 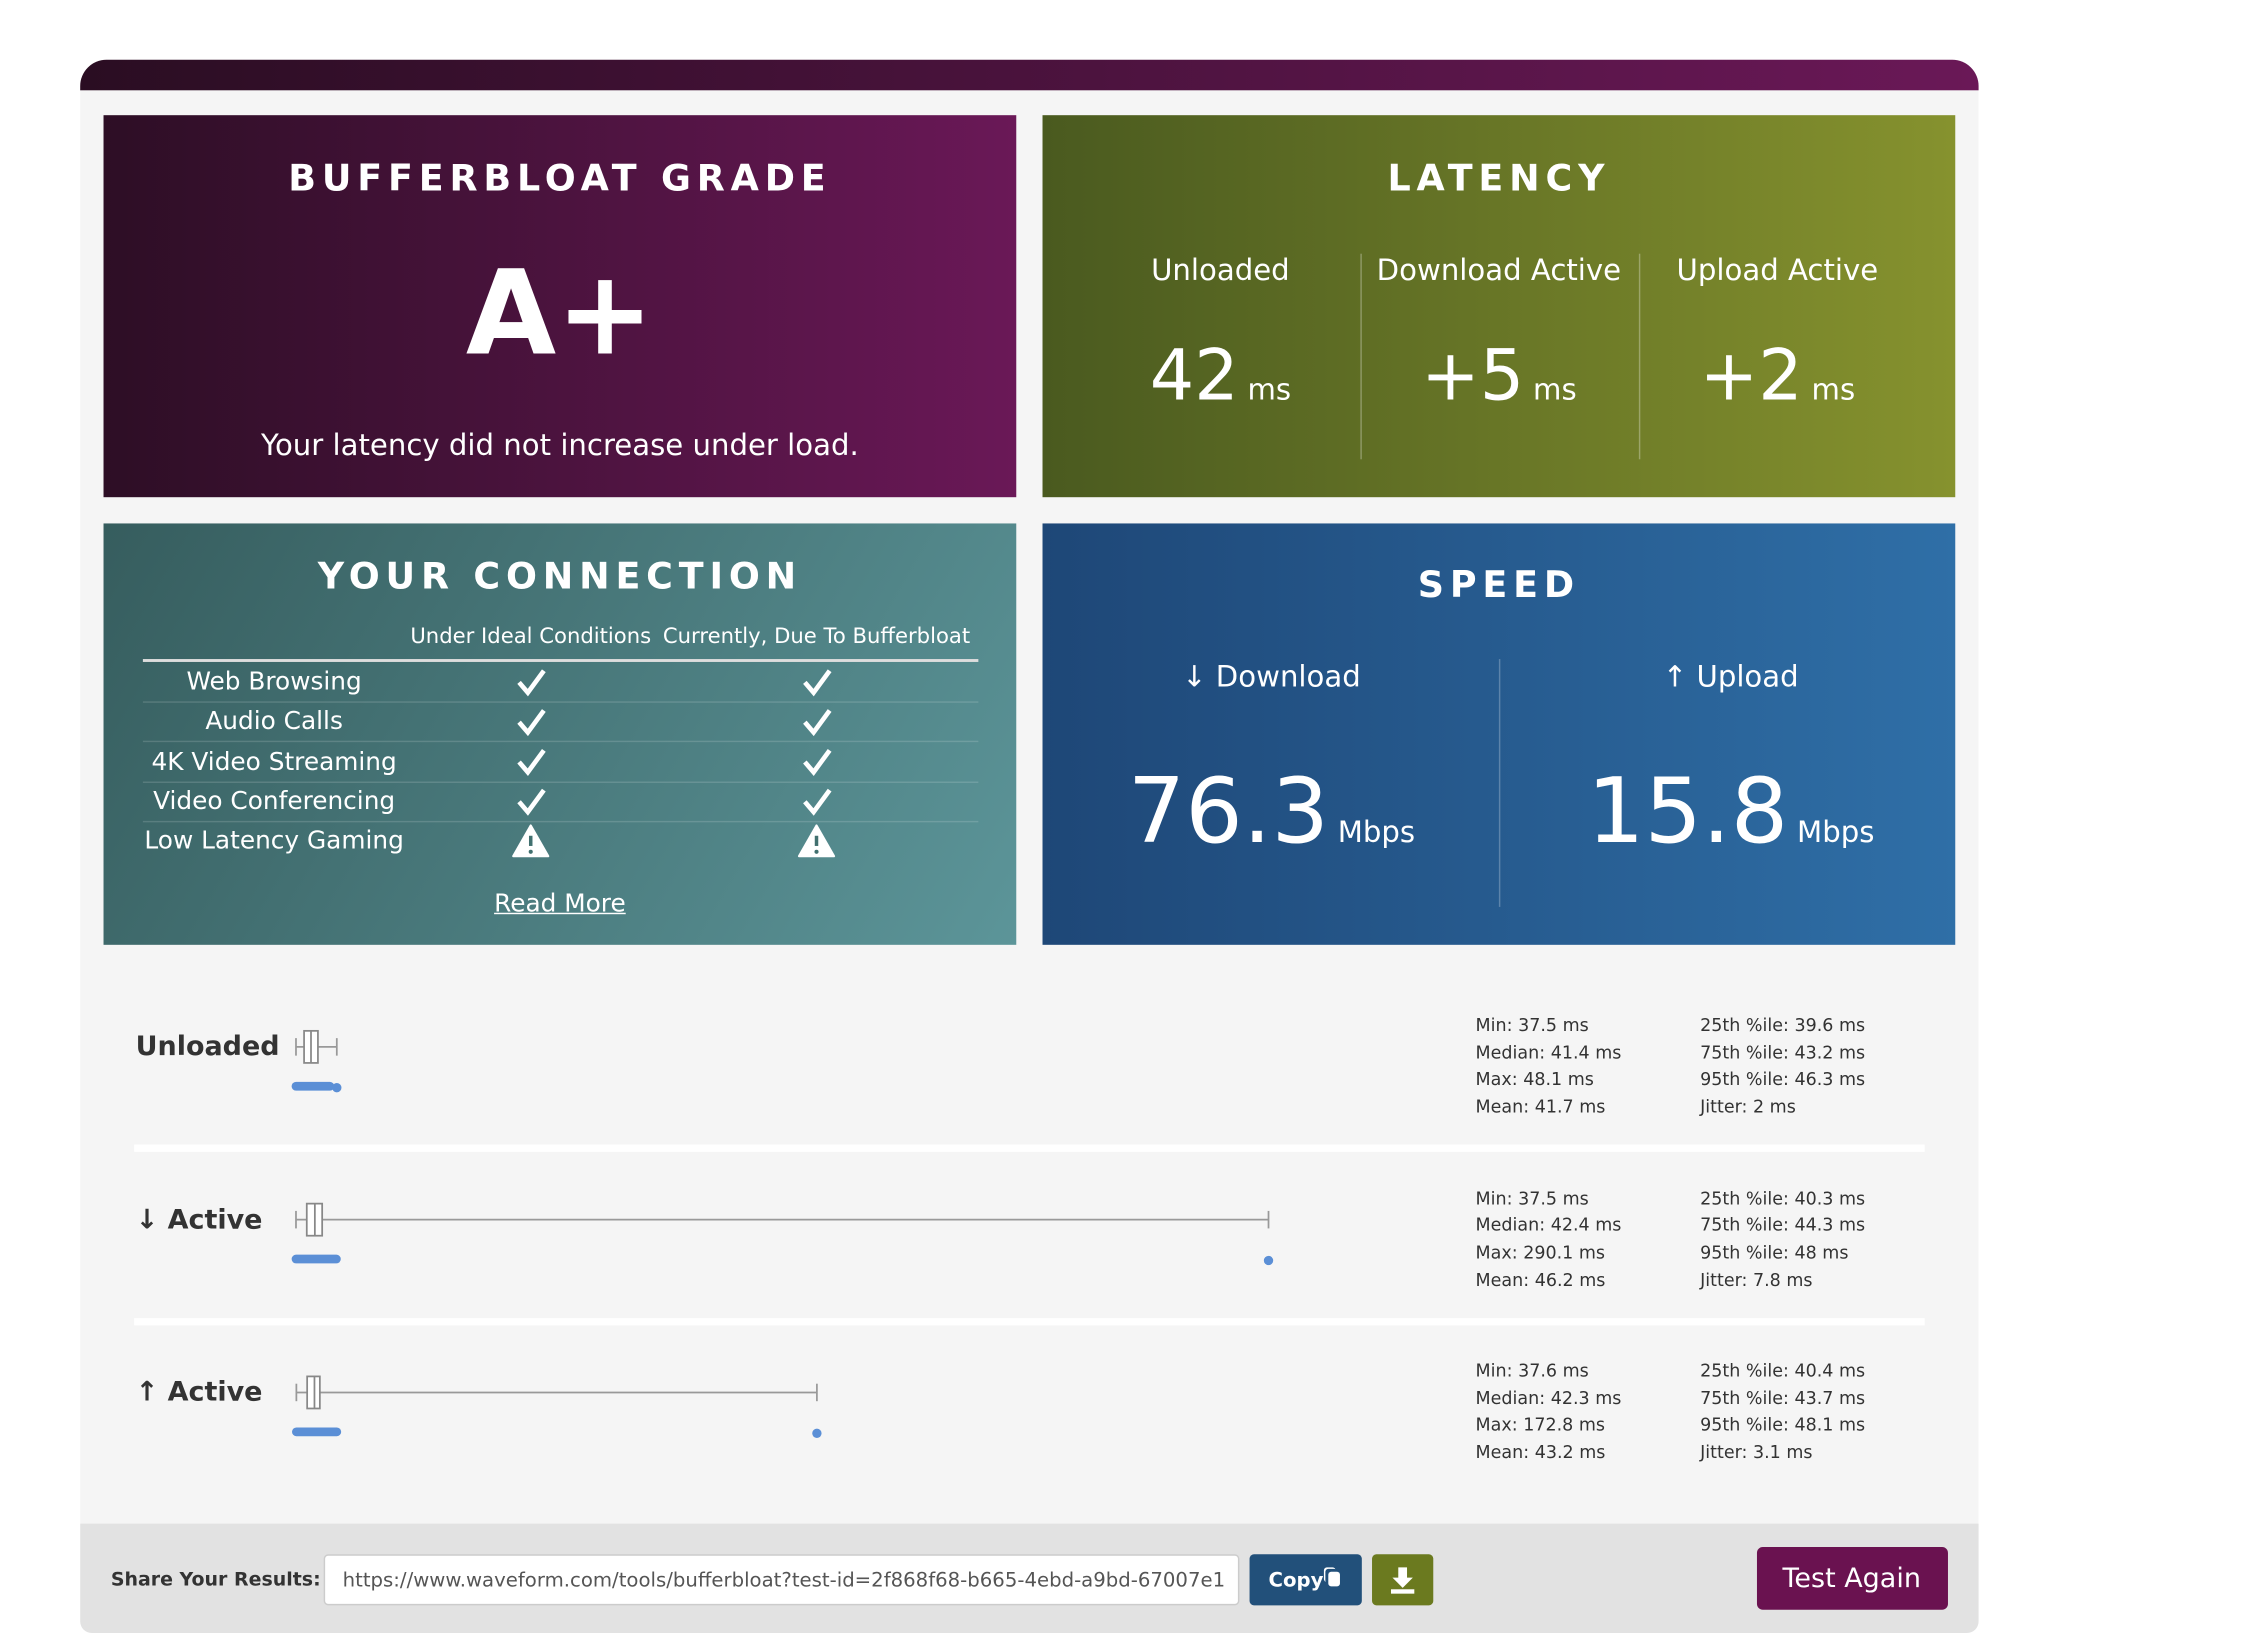 I want to click on stat-value: 40.3 ms, so click(x=1830, y=1198).